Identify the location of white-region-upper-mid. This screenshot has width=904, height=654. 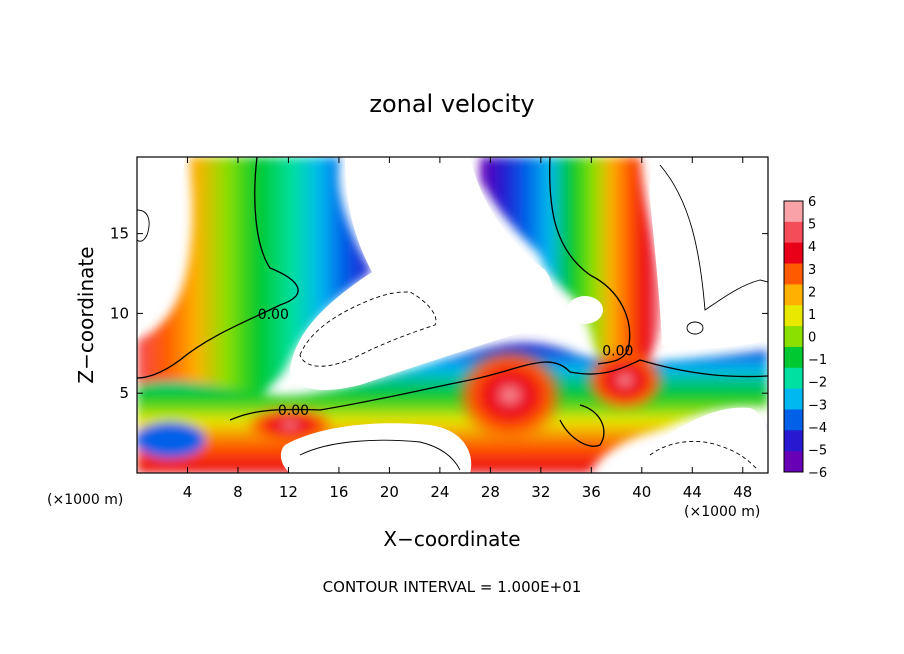
(422, 273).